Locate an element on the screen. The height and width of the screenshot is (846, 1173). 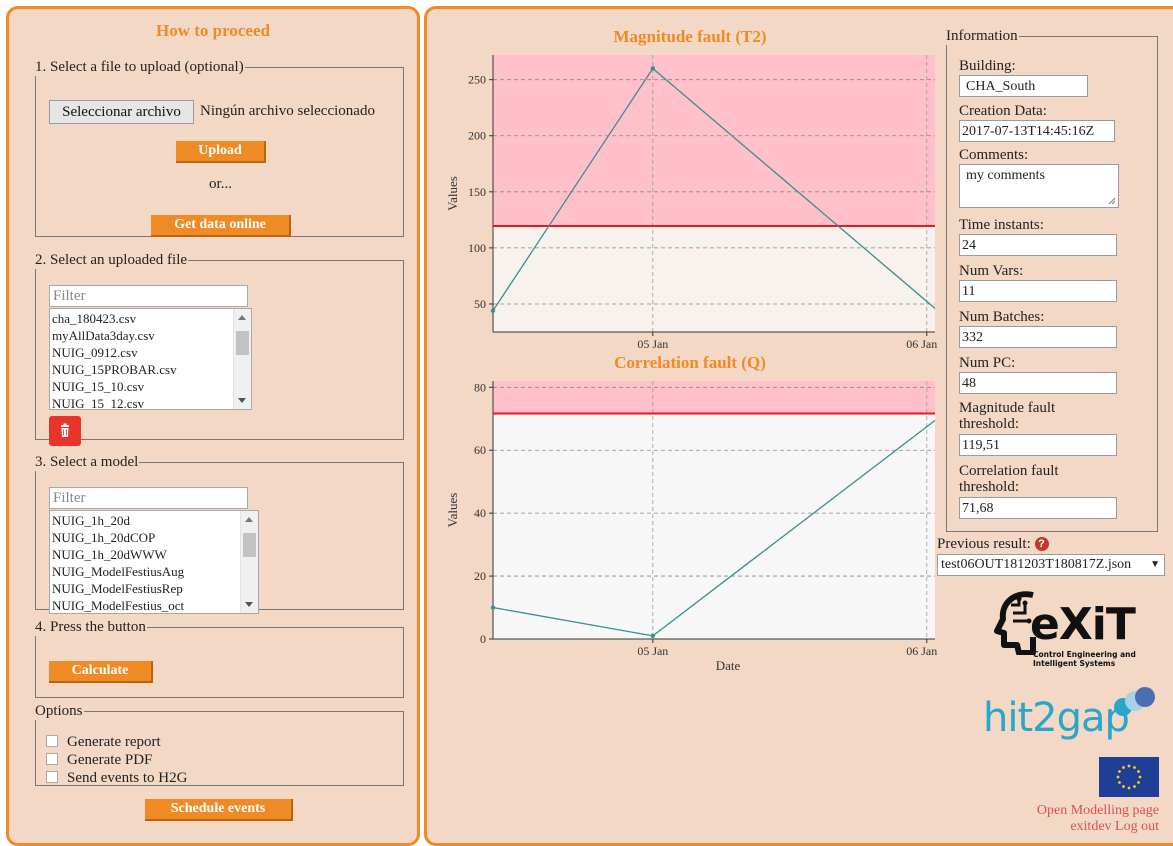
magnitude-threshold-field: 119,51 is located at coordinates (1038, 445).